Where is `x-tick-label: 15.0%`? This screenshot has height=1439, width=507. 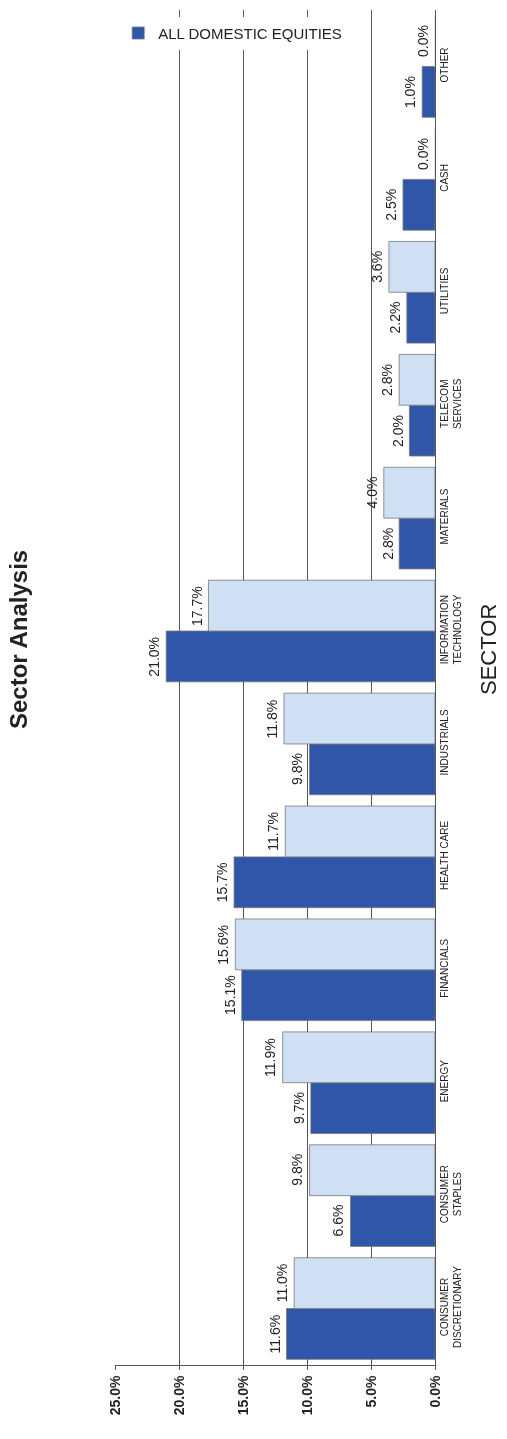
x-tick-label: 15.0% is located at coordinates (242, 1395).